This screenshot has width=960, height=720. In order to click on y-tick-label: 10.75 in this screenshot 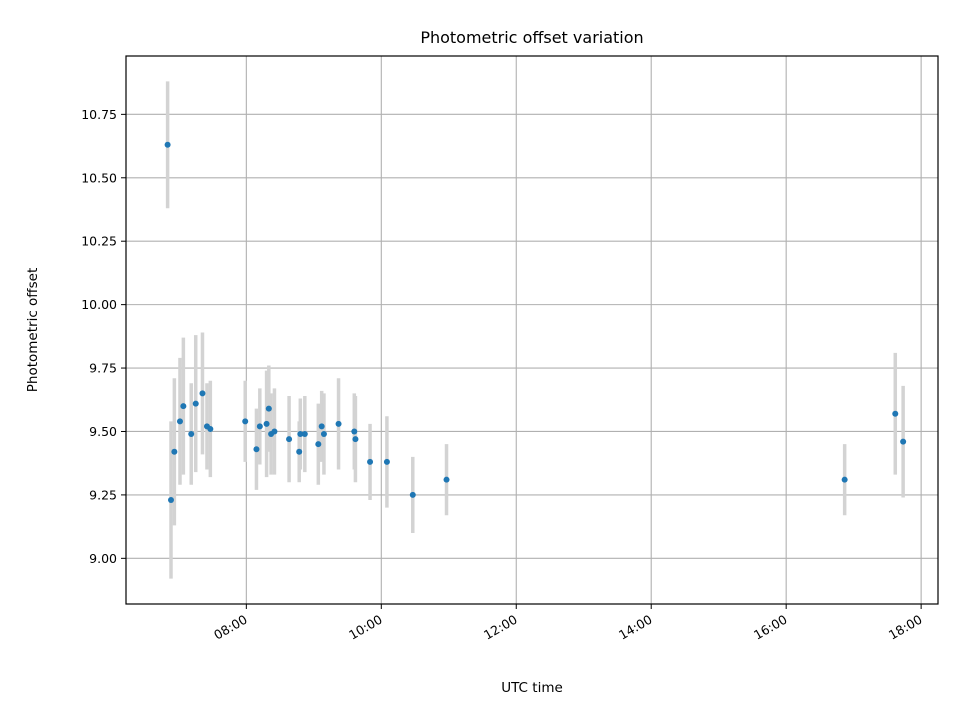, I will do `click(99, 114)`.